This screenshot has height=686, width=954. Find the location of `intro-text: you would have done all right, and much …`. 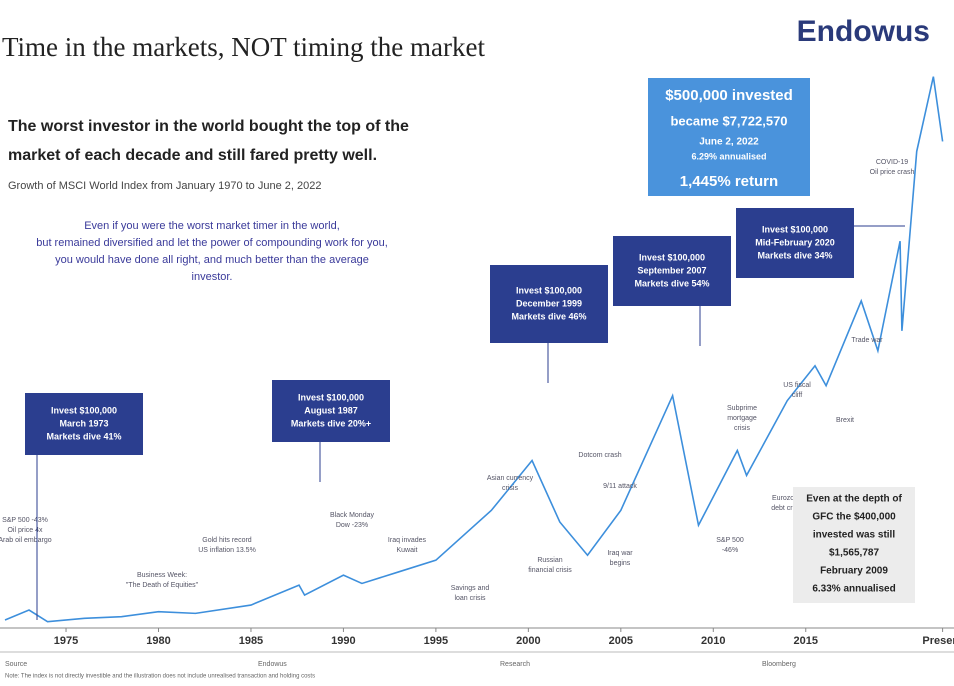

intro-text: you would have done all right, and much … is located at coordinates (212, 260).